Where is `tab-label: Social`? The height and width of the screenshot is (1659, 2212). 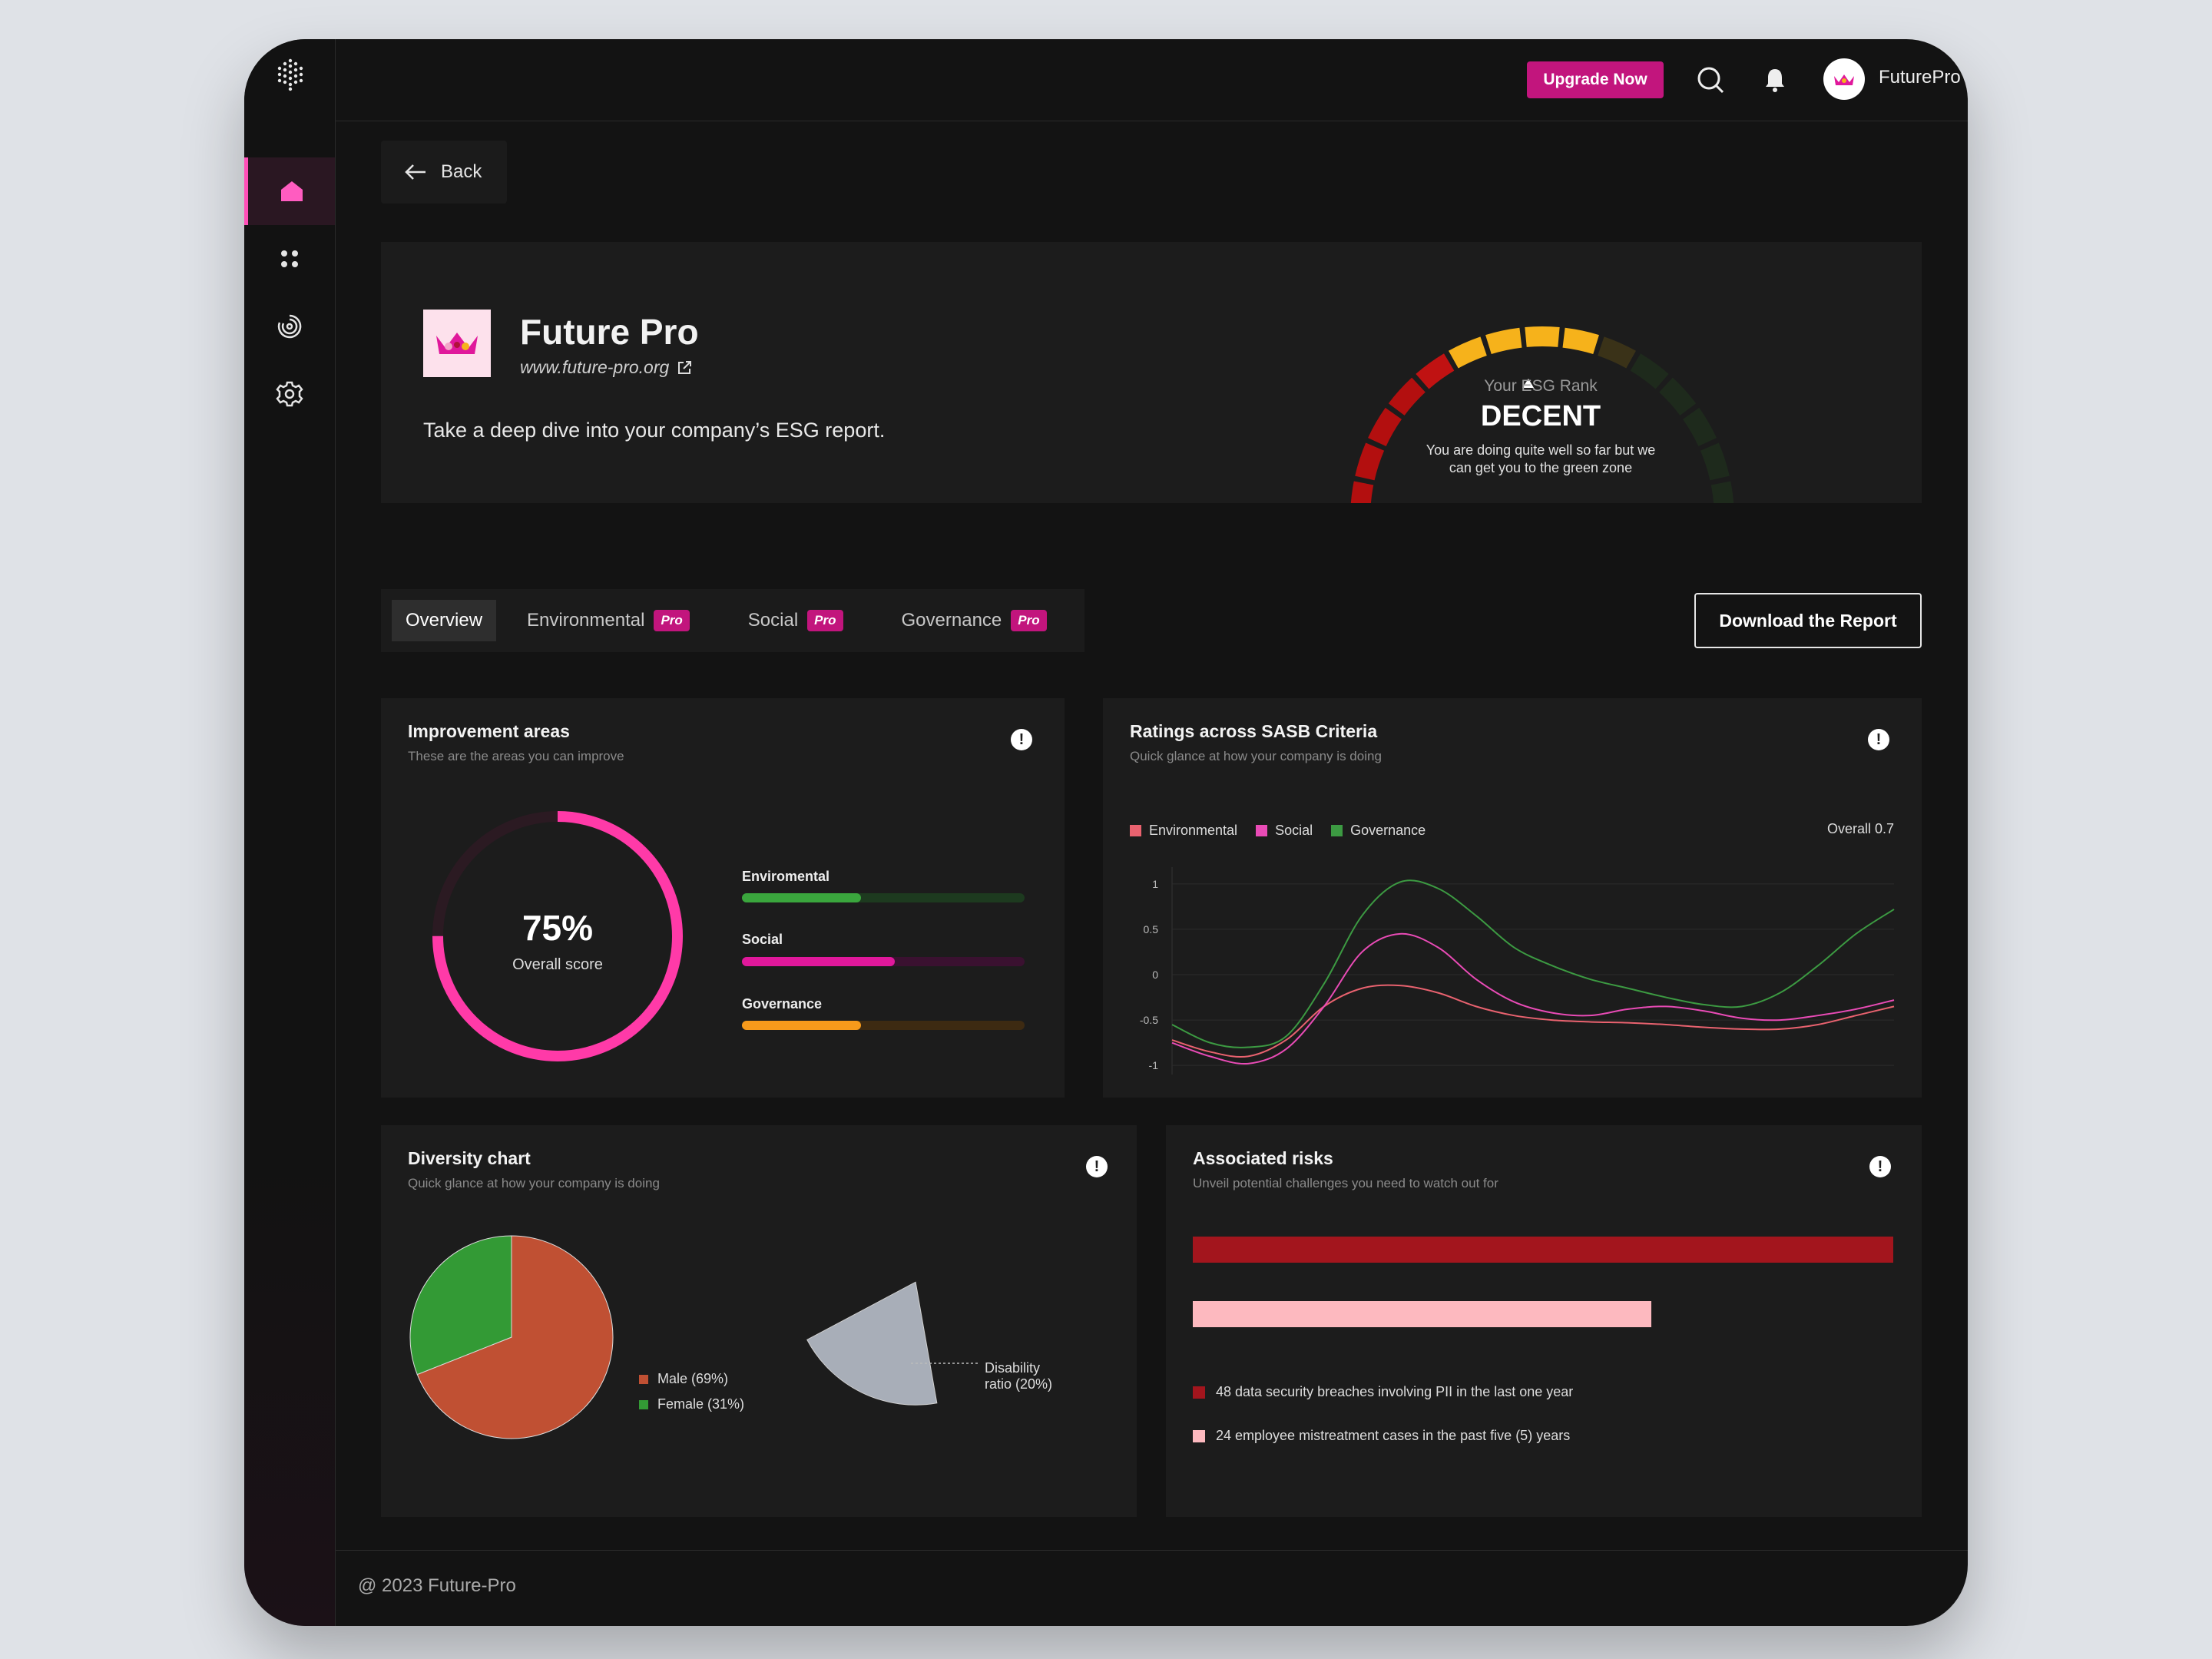 tab-label: Social is located at coordinates (773, 620).